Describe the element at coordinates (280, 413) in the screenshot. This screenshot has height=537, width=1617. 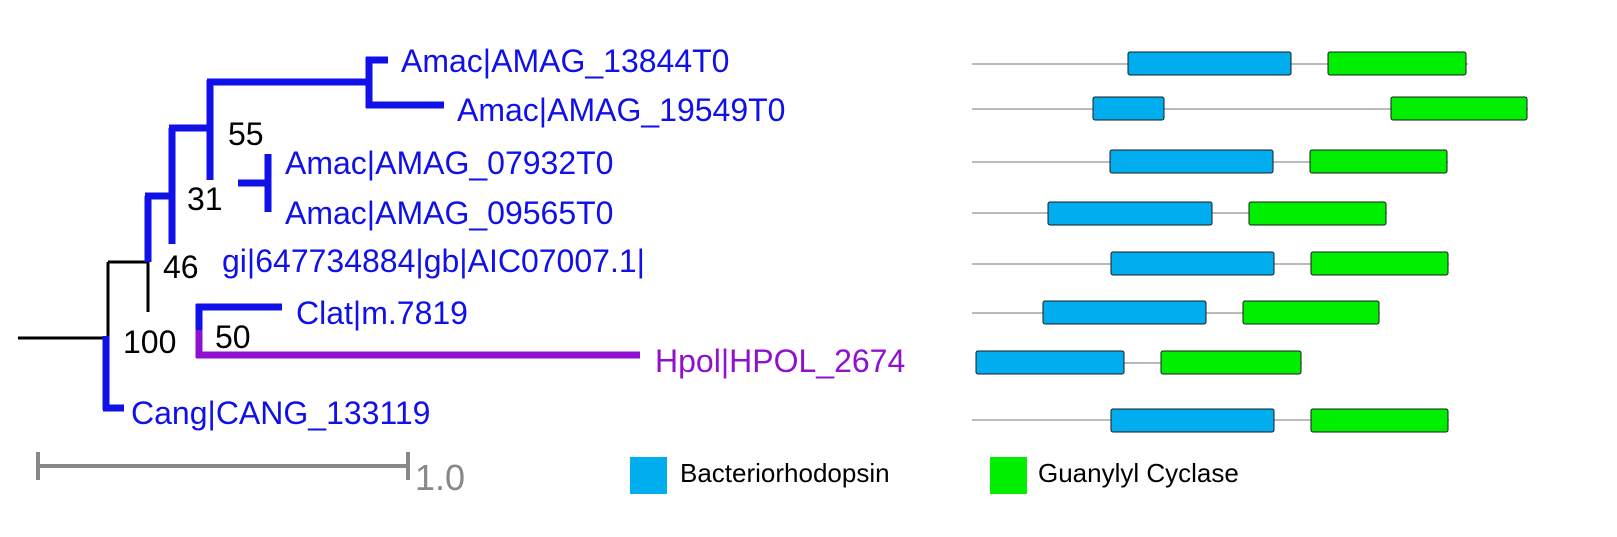
I see `leaf-label-cang: Cang|CANG_133119` at that location.